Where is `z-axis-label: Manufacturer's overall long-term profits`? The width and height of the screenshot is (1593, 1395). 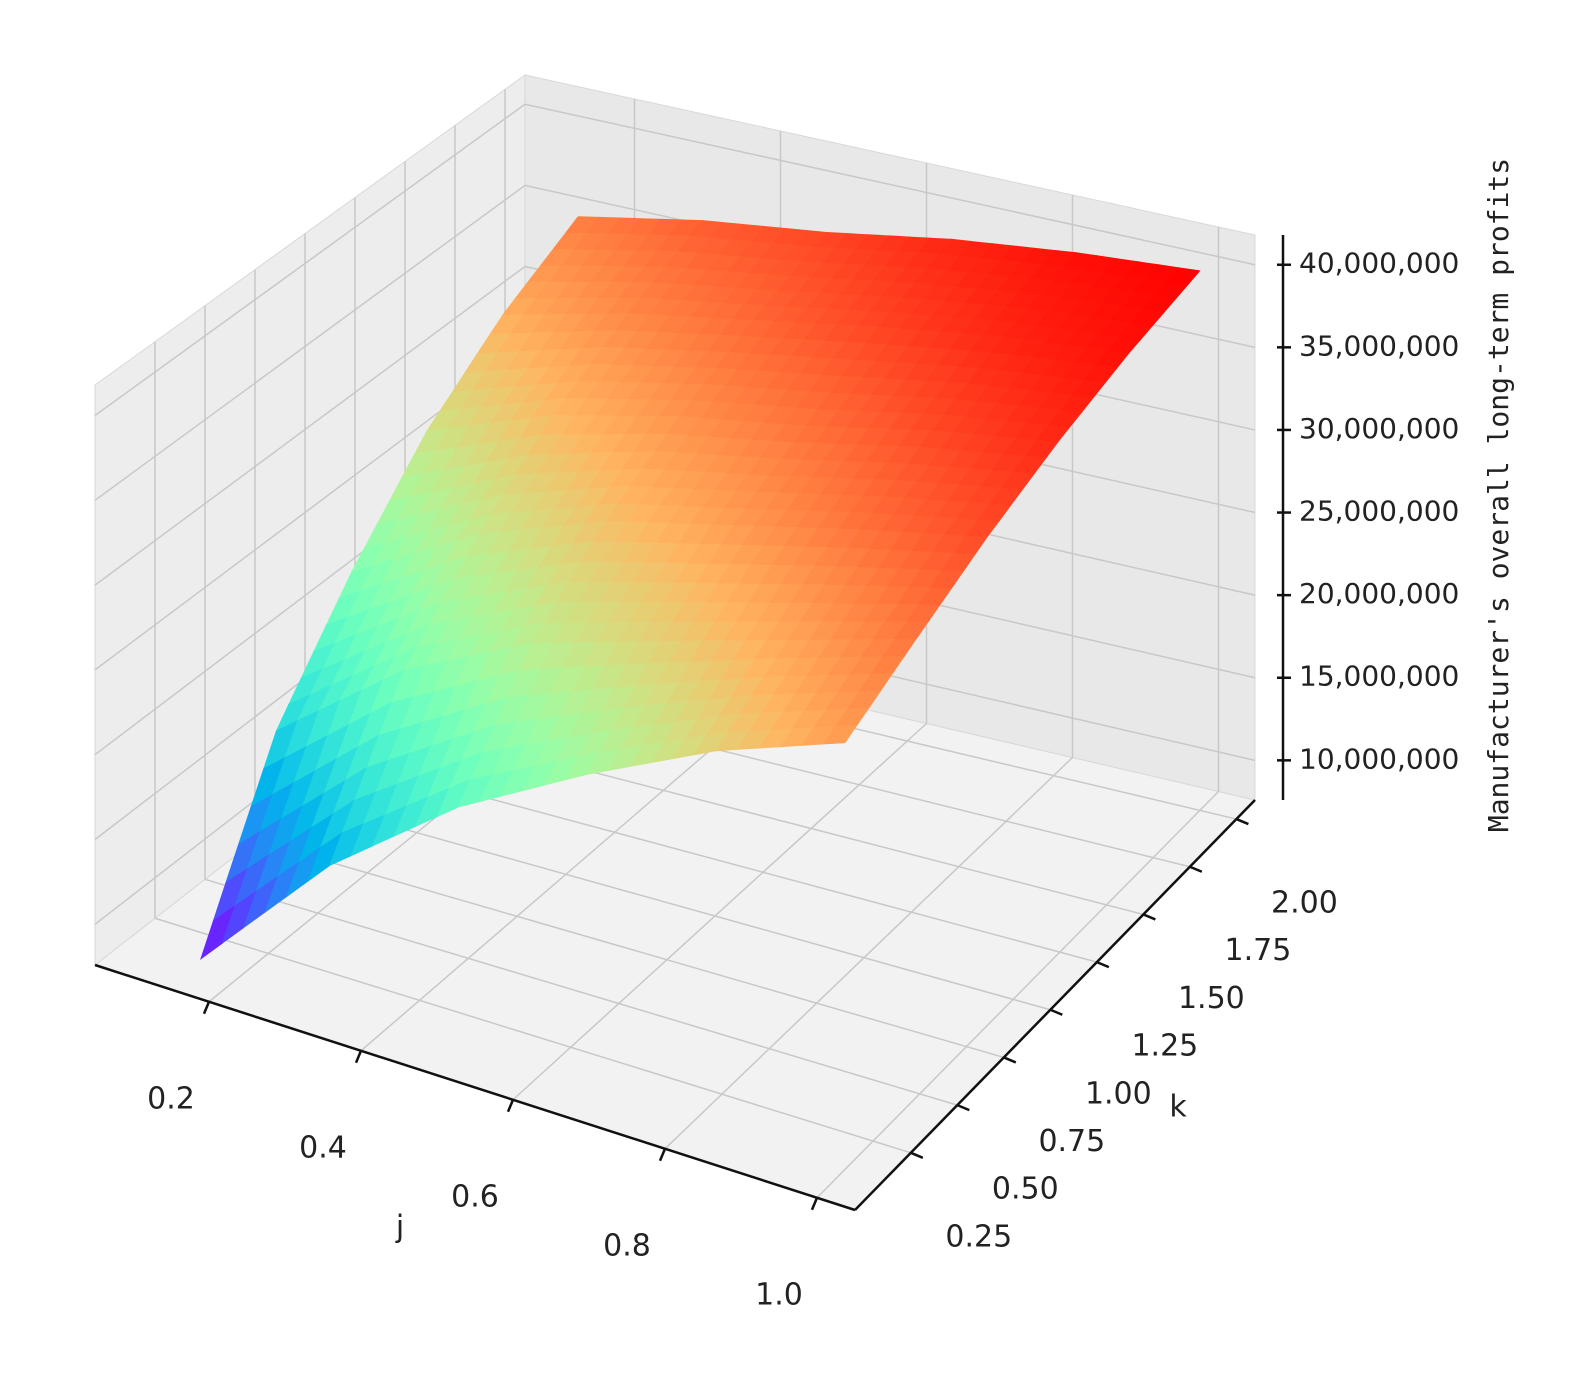 z-axis-label: Manufacturer's overall long-term profits is located at coordinates (1498, 495).